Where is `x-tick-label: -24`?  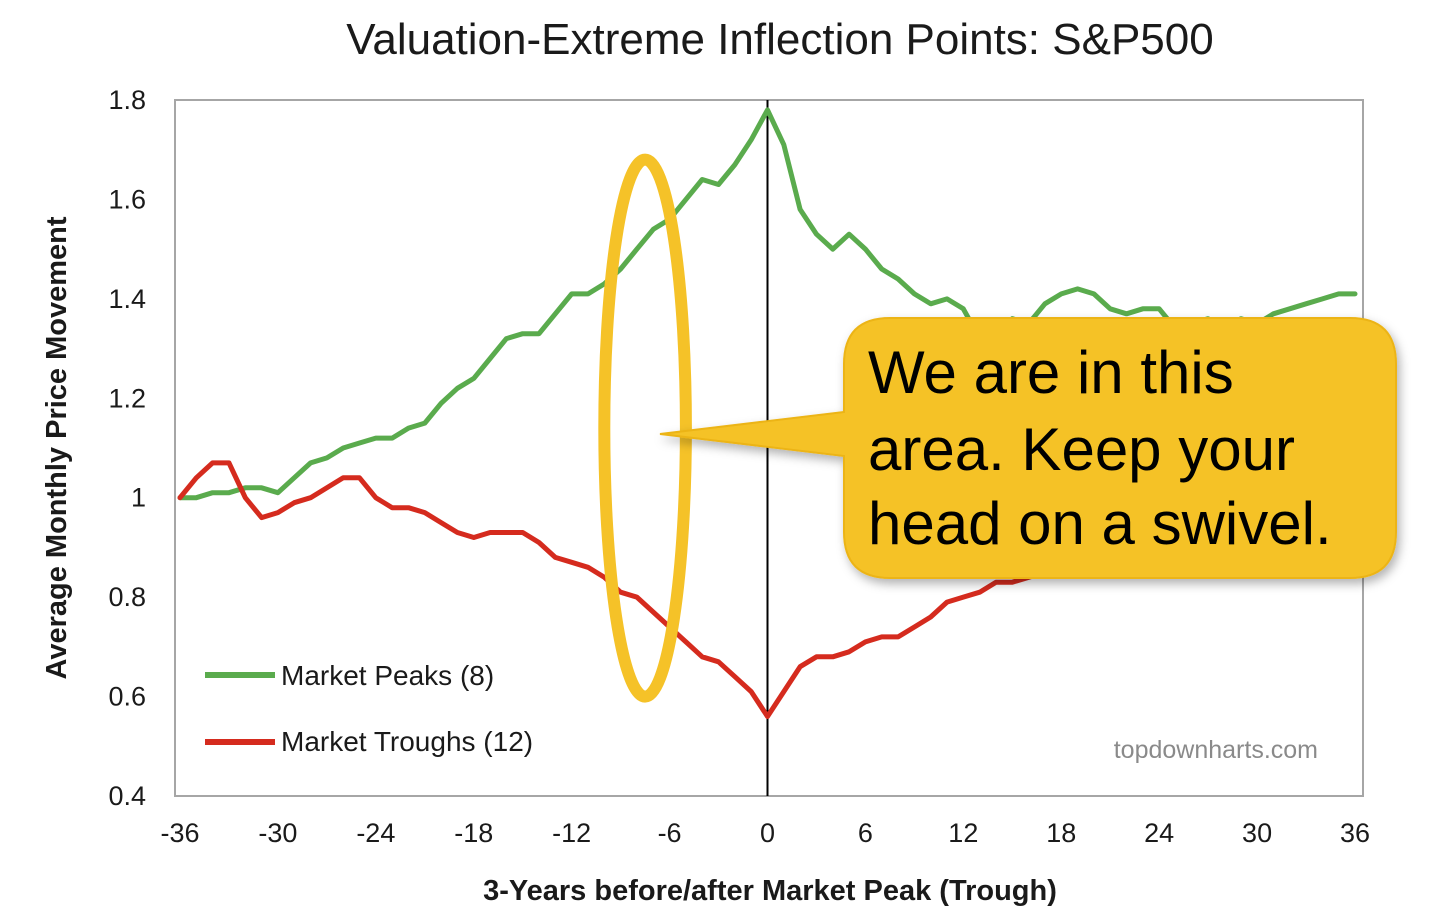
x-tick-label: -24 is located at coordinates (375, 833).